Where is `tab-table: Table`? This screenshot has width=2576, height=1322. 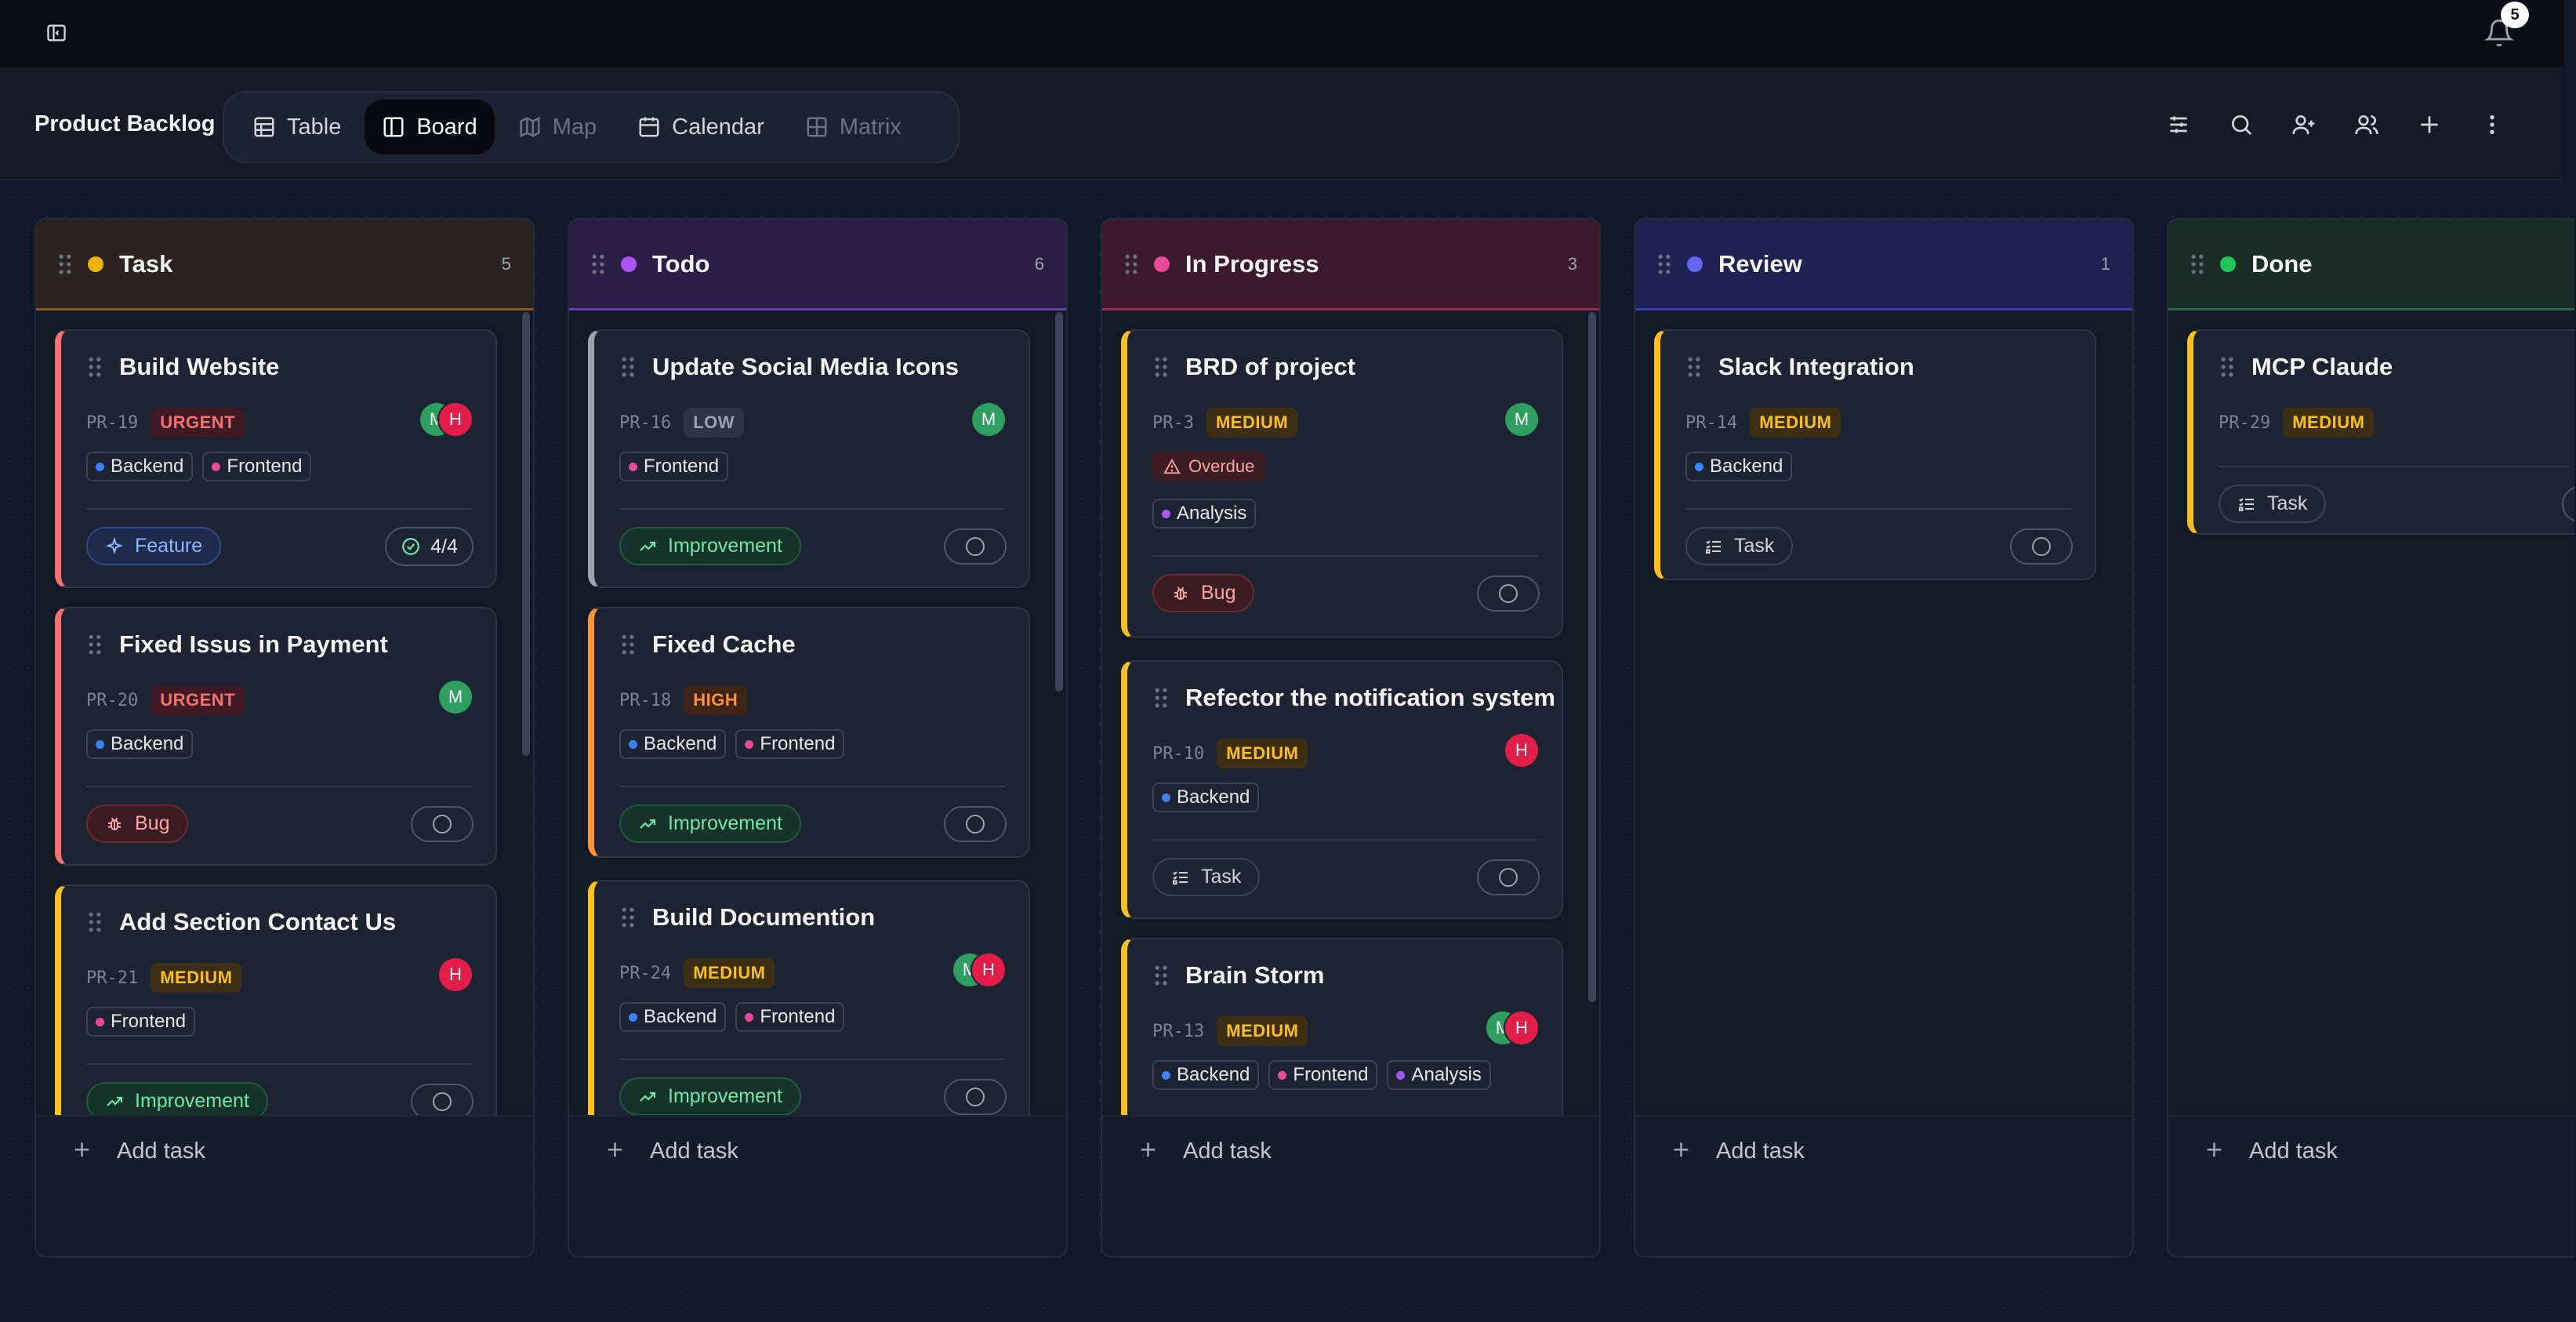 tab-table: Table is located at coordinates (296, 127).